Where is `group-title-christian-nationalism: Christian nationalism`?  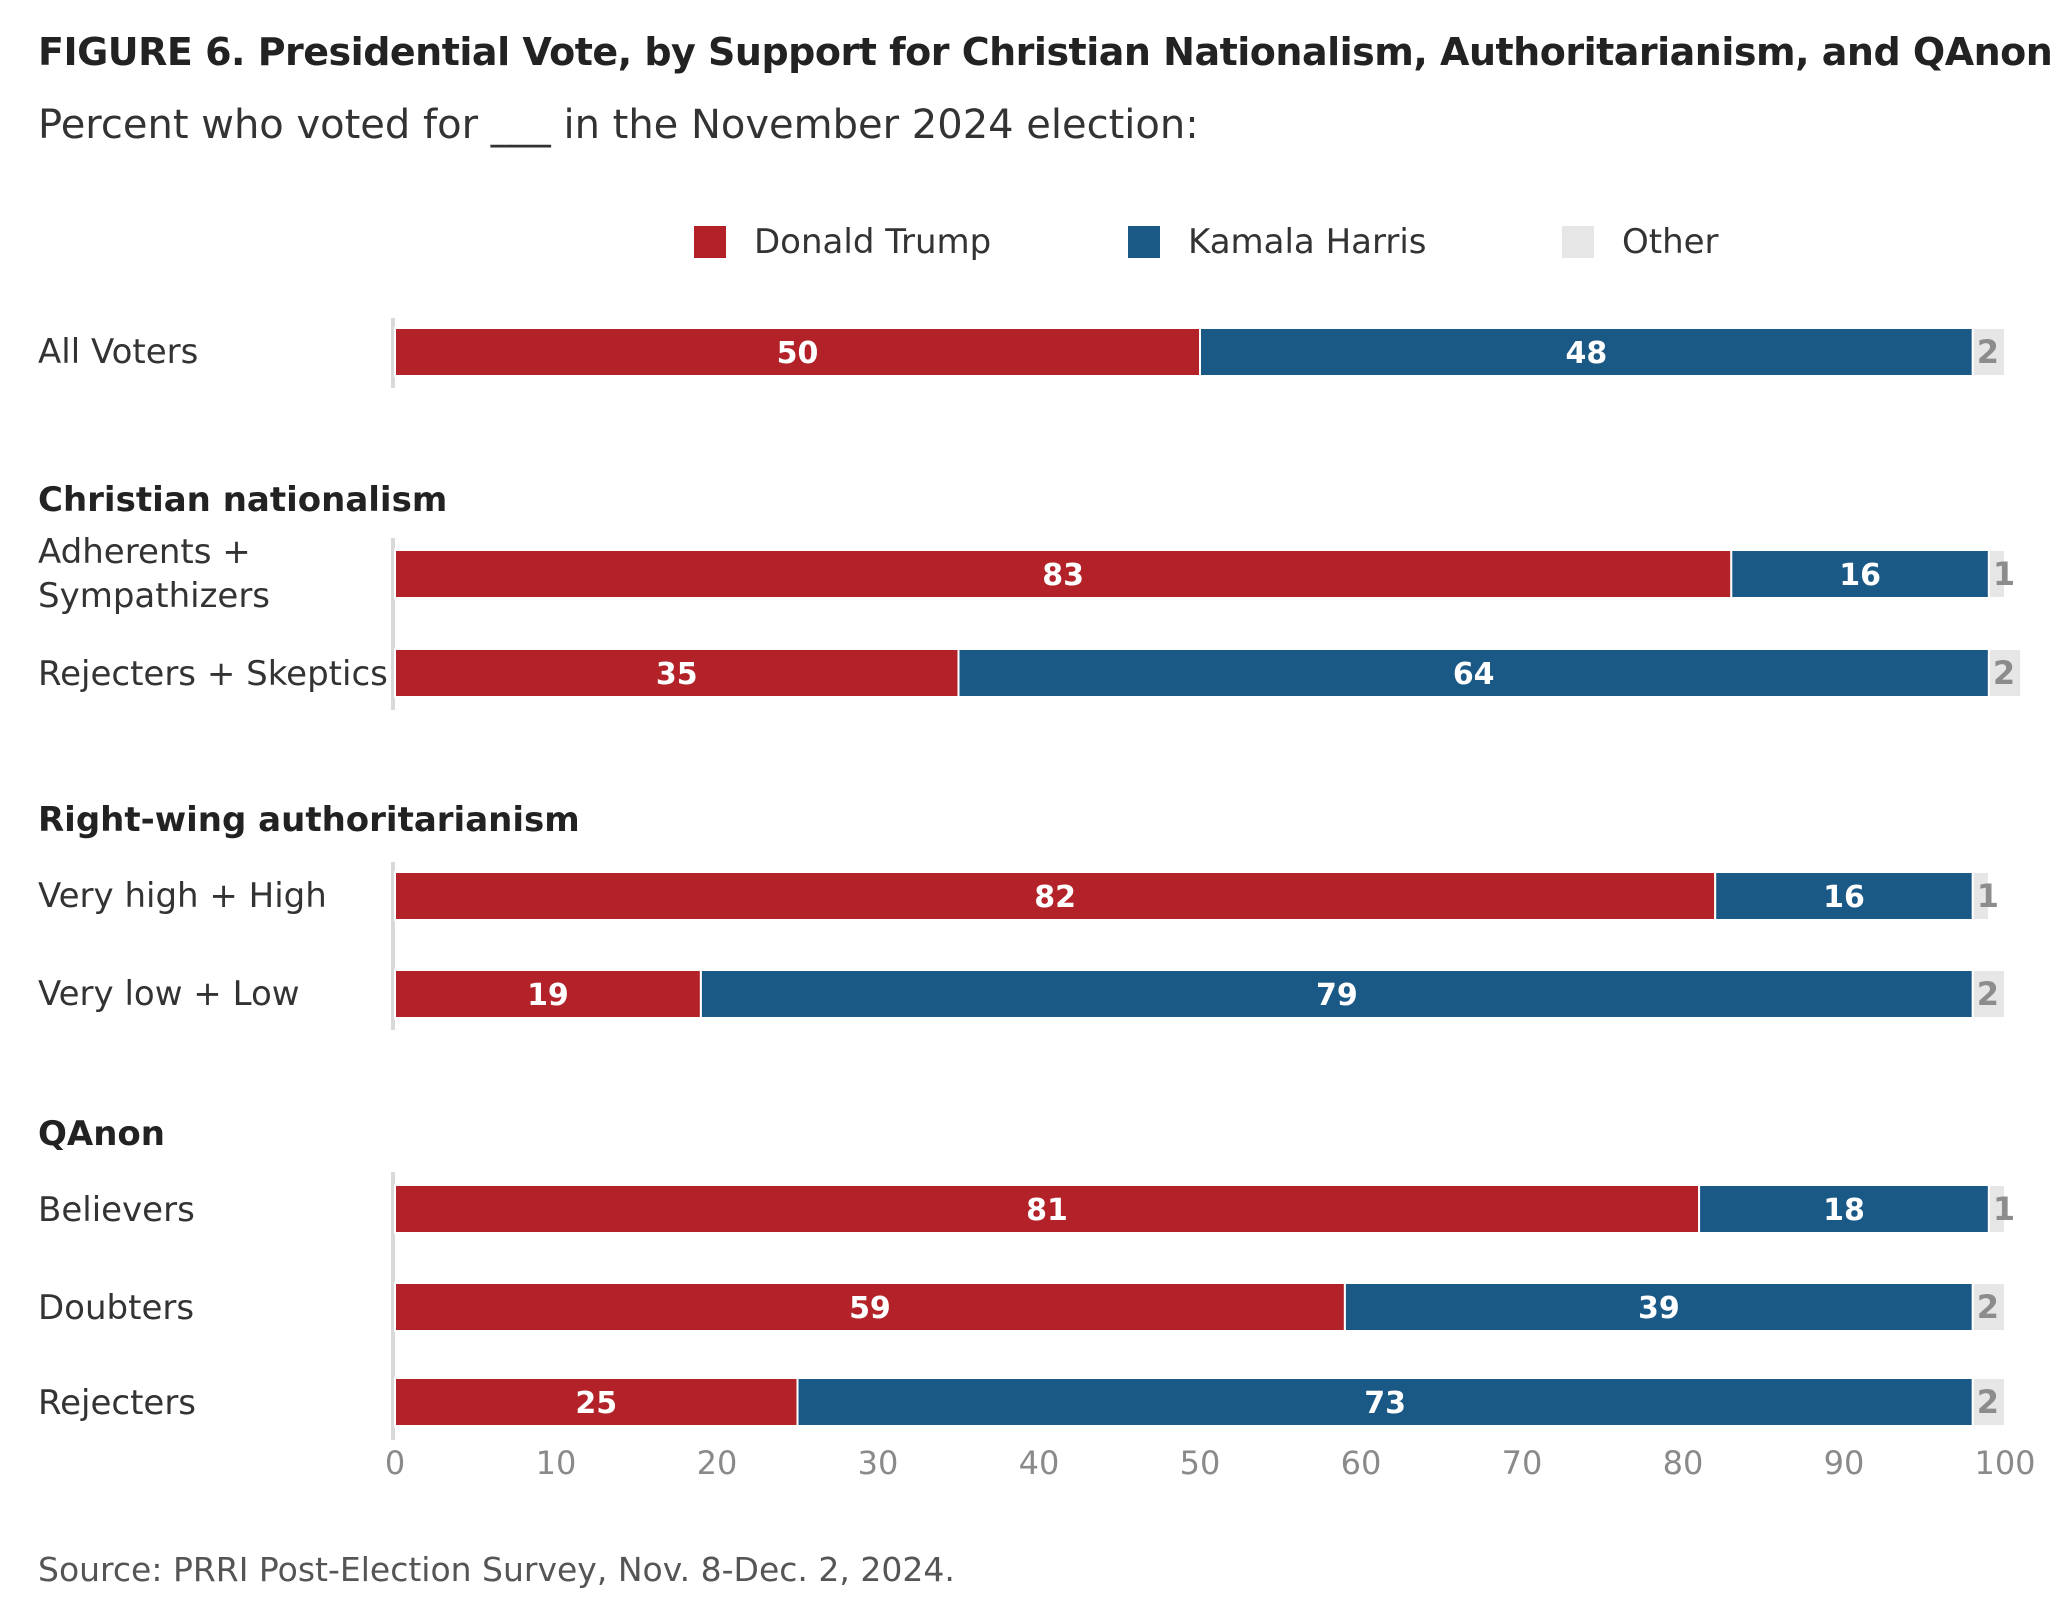
group-title-christian-nationalism: Christian nationalism is located at coordinates (243, 500).